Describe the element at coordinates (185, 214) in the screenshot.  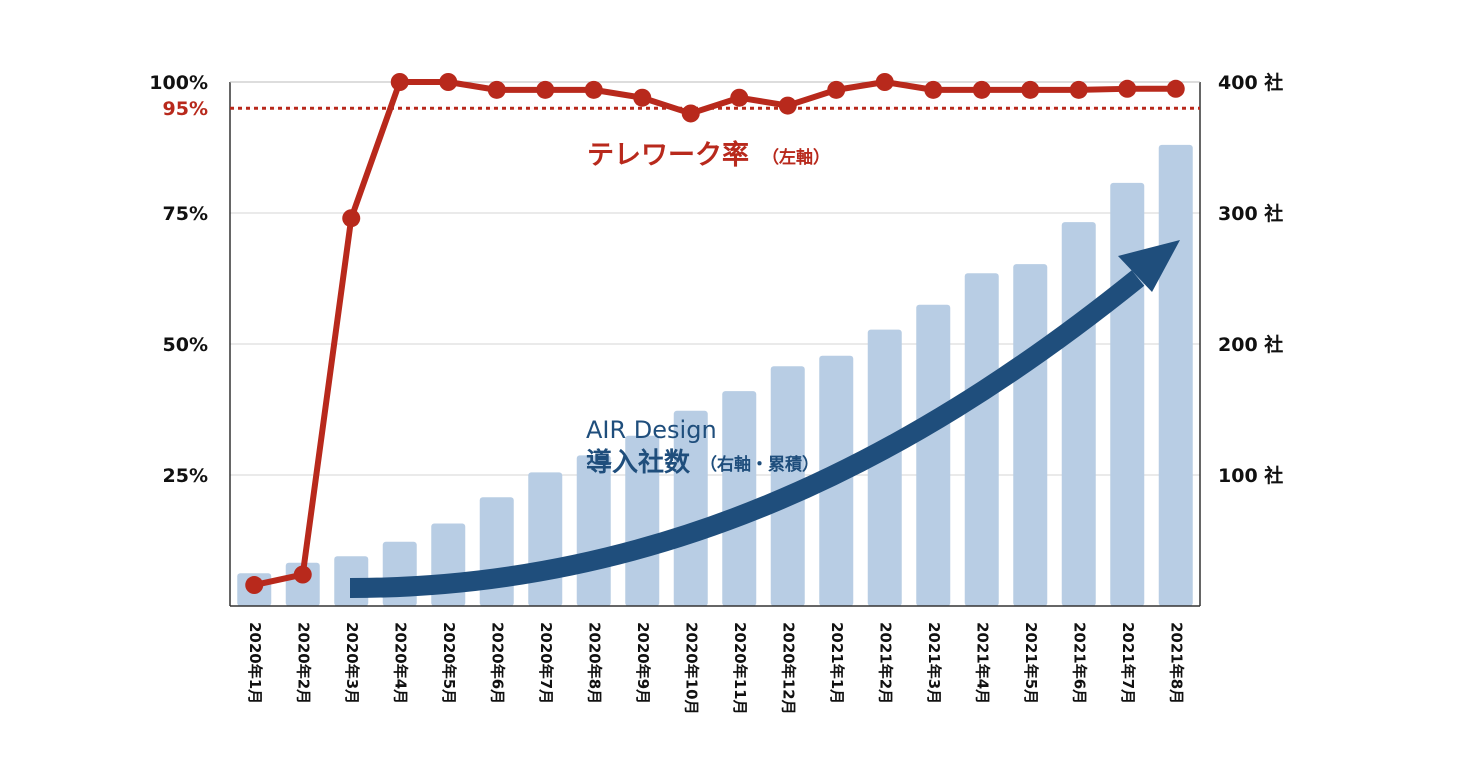
I see `left-tick-label: 75%` at that location.